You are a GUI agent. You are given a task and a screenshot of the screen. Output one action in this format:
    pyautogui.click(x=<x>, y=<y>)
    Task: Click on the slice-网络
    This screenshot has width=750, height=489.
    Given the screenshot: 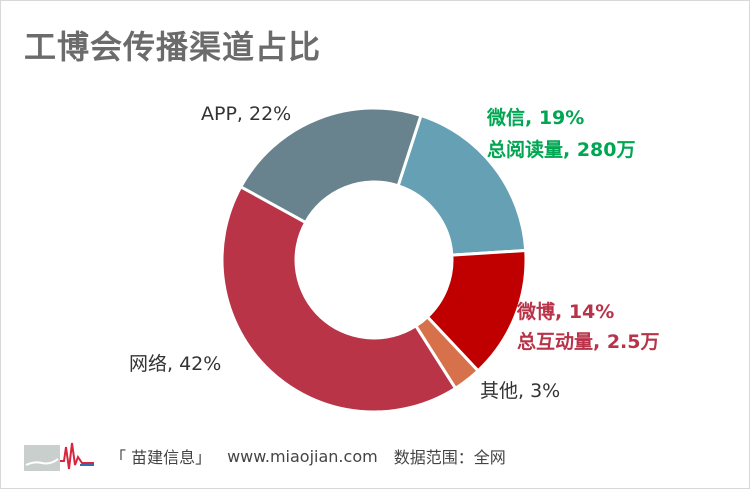 What is the action you would take?
    pyautogui.click(x=339, y=299)
    